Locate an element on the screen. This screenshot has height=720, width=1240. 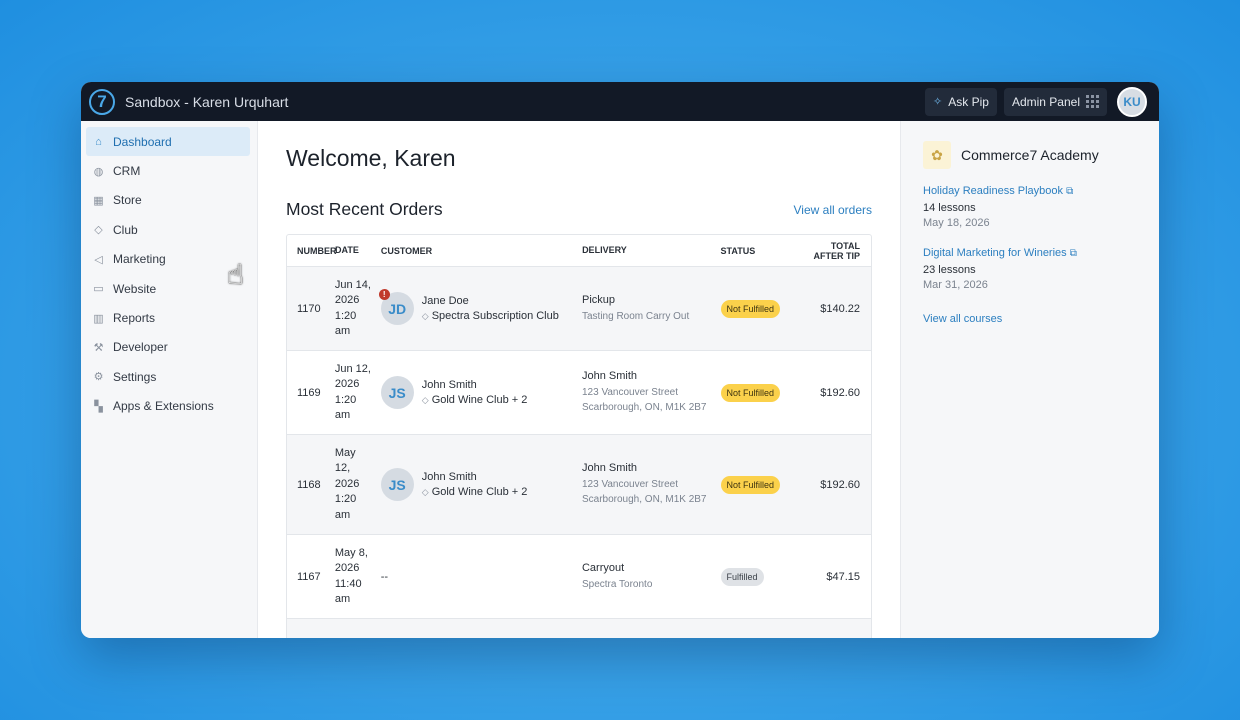
course-link: Holiday Readiness Playbook ⧉ is located at coordinates (998, 191).